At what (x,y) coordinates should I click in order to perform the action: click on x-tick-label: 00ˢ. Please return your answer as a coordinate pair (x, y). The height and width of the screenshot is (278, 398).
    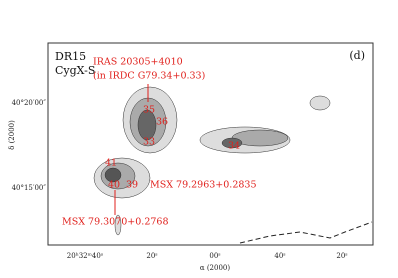
    Looking at the image, I should click on (215, 256).